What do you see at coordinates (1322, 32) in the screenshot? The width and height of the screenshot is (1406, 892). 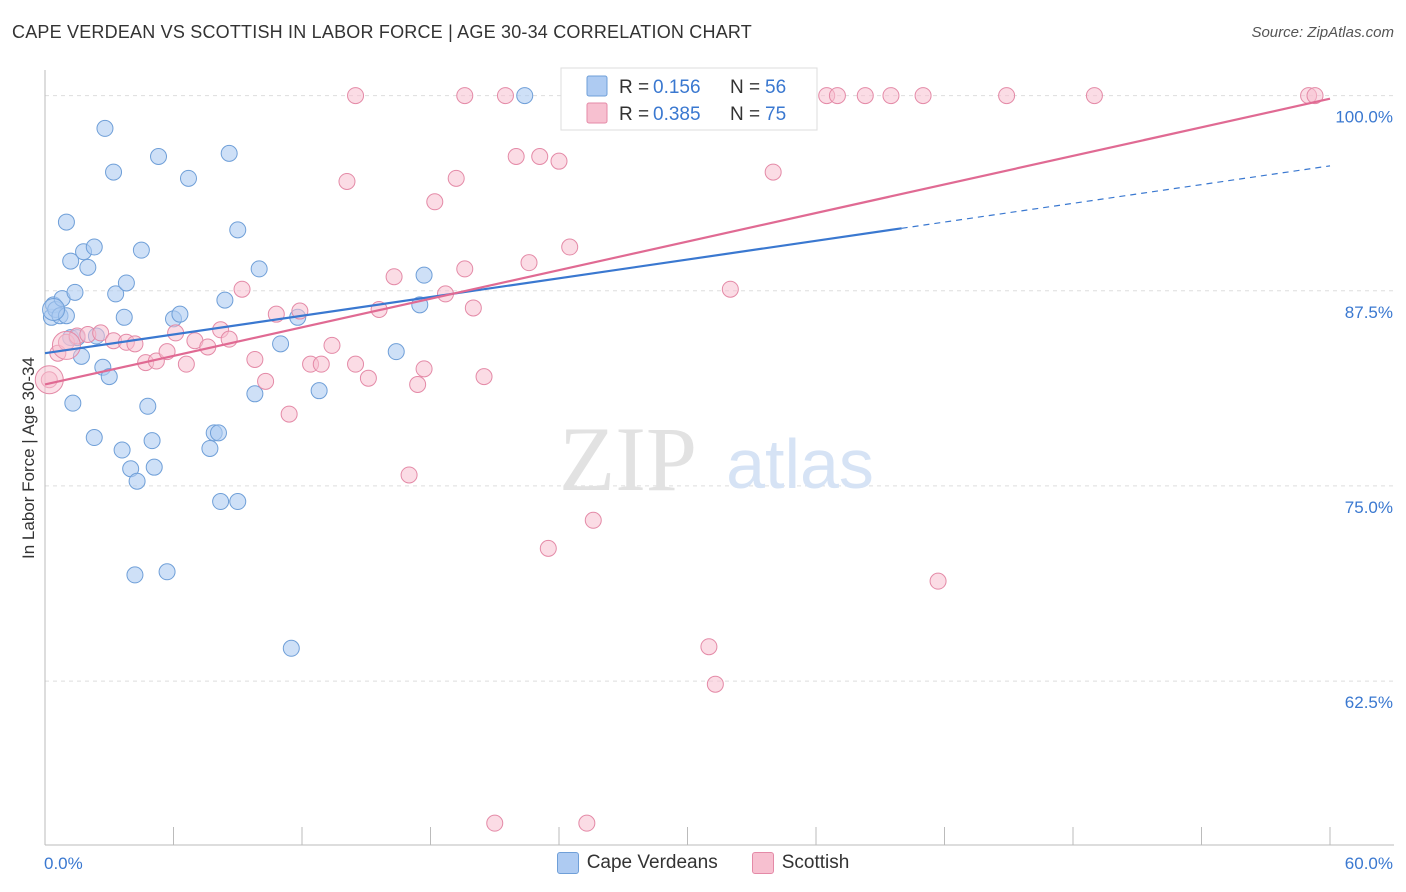 I see `source-label: Source: ZipAtlas.com` at bounding box center [1322, 32].